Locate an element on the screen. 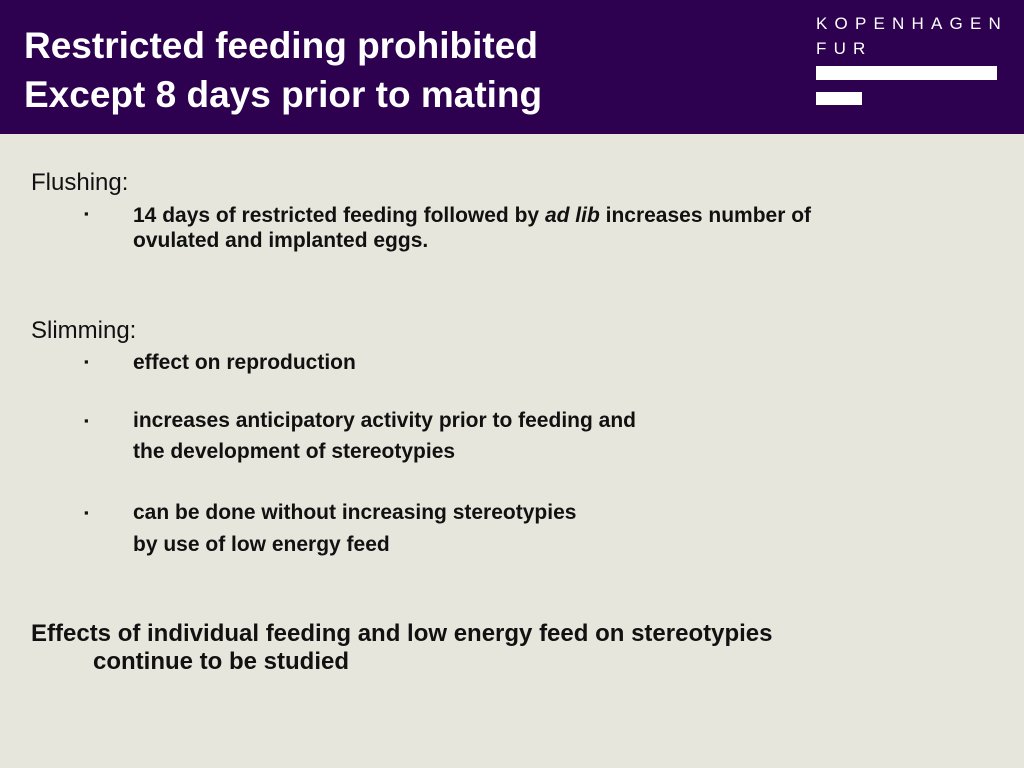  flushing-item-1-line-2: ovulated and implanted eggs. is located at coordinates (281, 240).